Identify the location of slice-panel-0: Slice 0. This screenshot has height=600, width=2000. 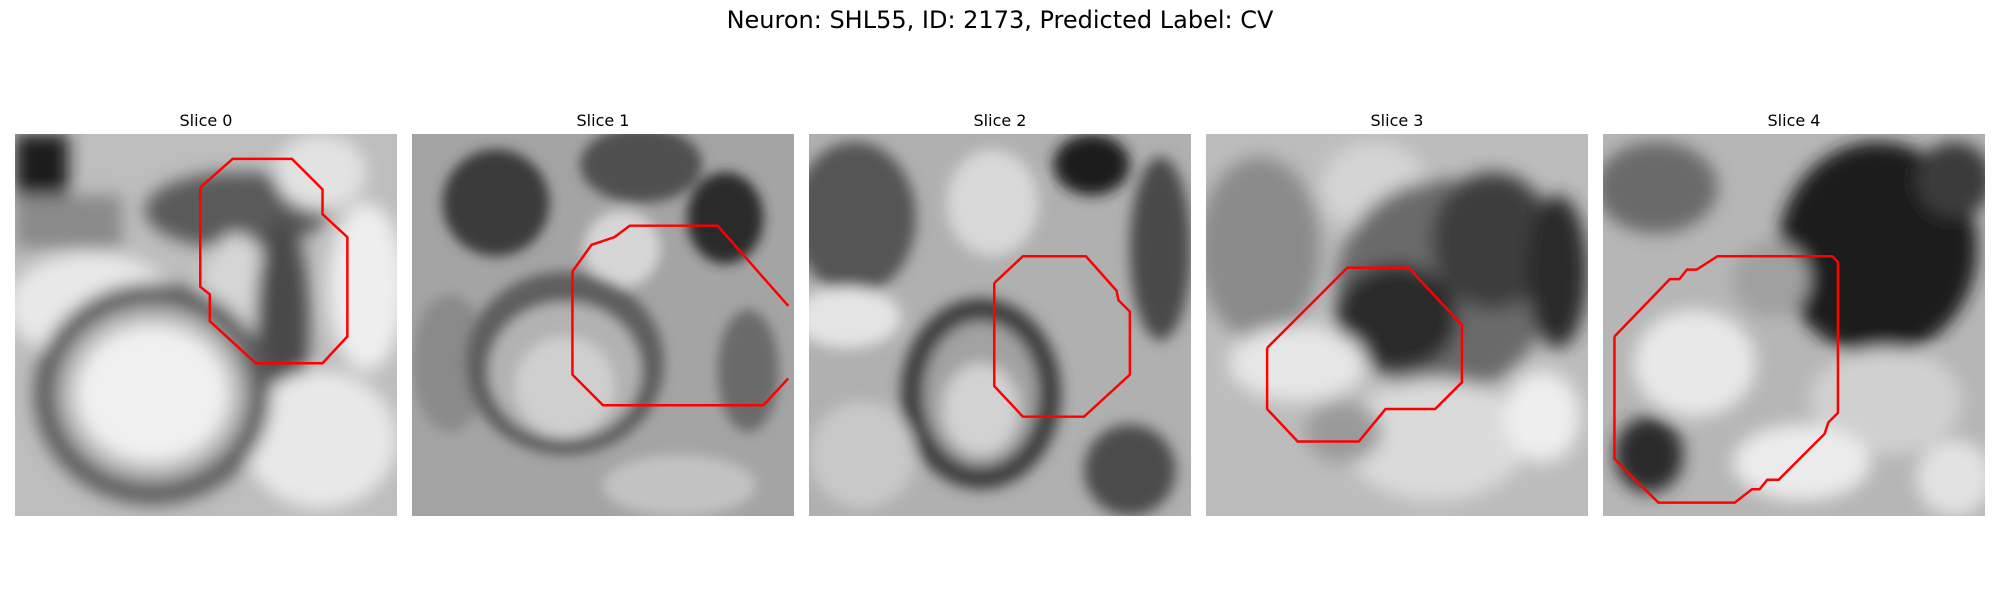
(206, 312).